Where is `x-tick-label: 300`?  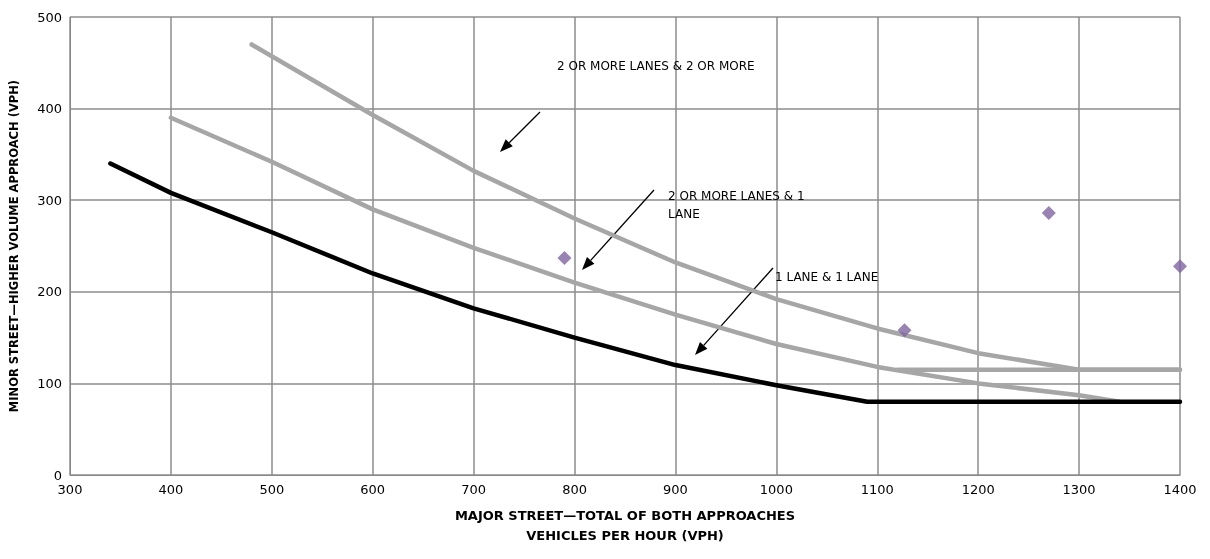
x-tick-label: 300 is located at coordinates (70, 489).